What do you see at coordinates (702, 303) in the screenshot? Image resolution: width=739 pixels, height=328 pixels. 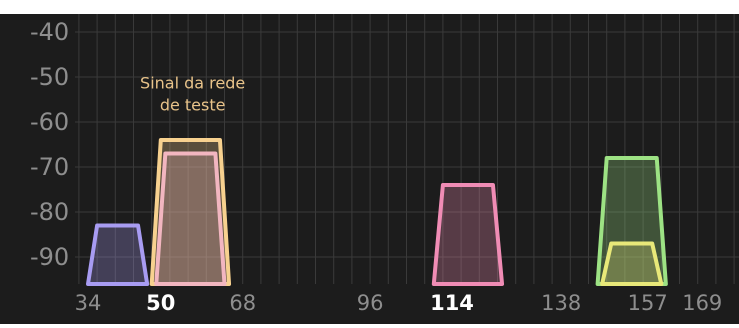 I see `x-tick-label: 169` at bounding box center [702, 303].